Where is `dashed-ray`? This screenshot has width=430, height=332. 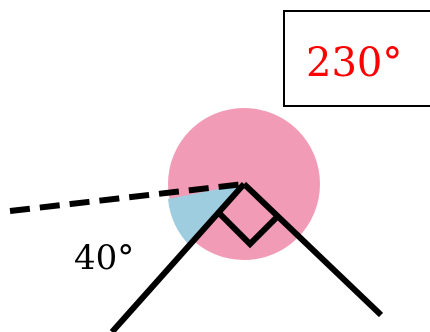 dashed-ray is located at coordinates (127, 197).